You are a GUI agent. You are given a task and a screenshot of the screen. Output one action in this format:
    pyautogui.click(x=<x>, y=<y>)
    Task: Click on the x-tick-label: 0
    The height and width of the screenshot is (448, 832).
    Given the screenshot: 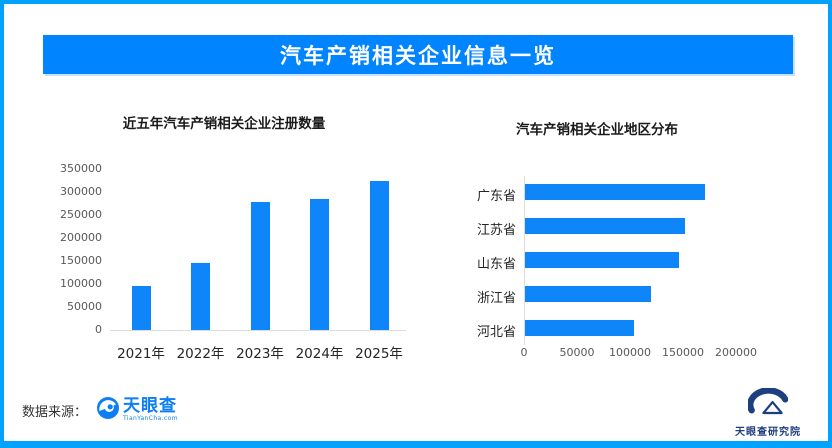 What is the action you would take?
    pyautogui.click(x=524, y=352)
    